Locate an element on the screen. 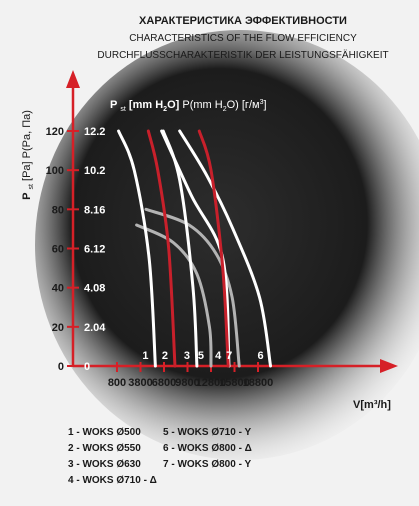  y2-tick-label: 2.04 is located at coordinates (95, 328).